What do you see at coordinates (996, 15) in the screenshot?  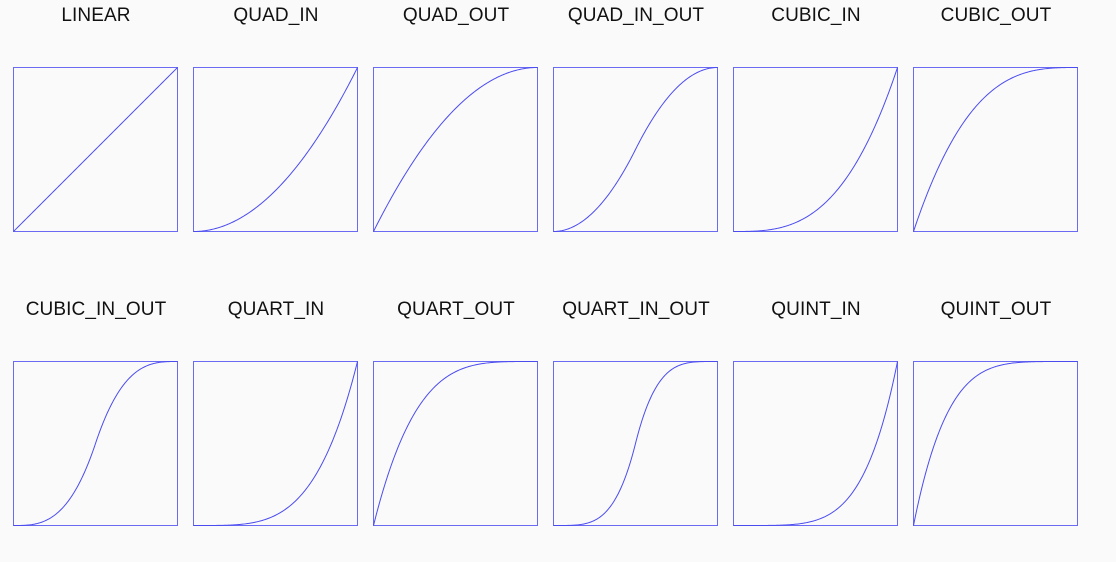 I see `easing-label: CUBIC_OUT` at bounding box center [996, 15].